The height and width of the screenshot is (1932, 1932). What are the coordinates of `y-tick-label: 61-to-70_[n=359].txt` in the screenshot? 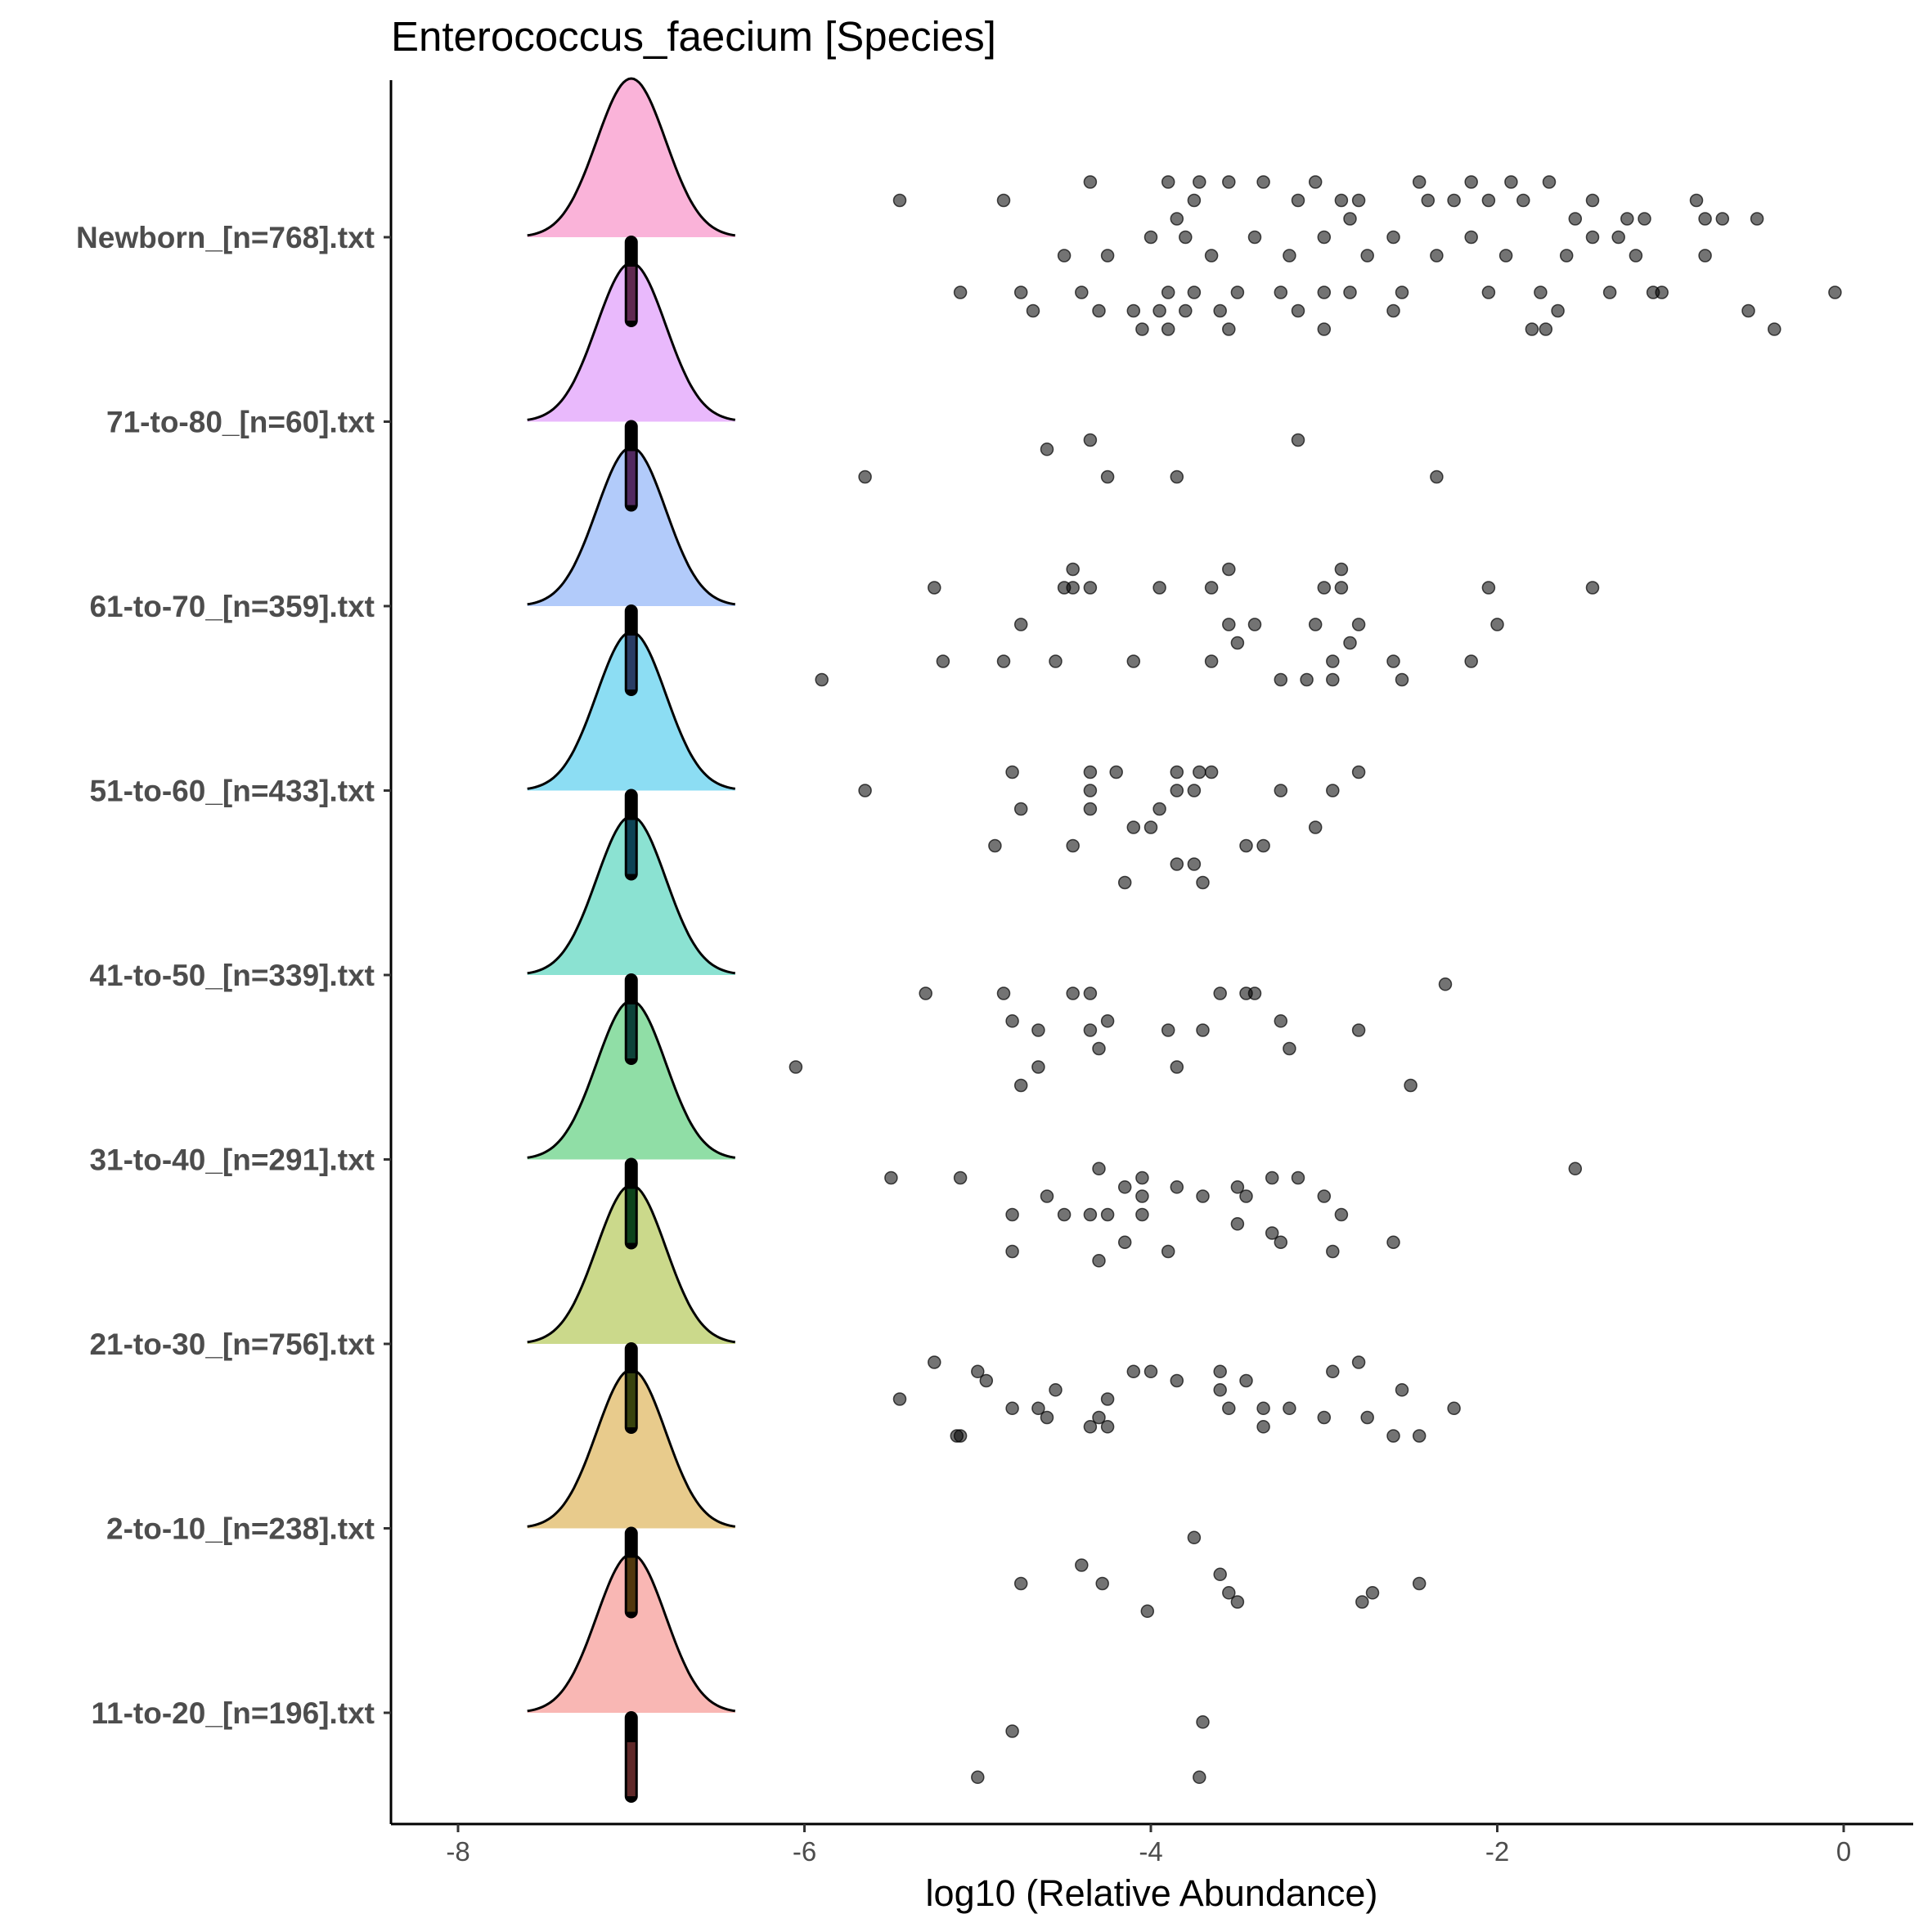 It's located at (232, 606).